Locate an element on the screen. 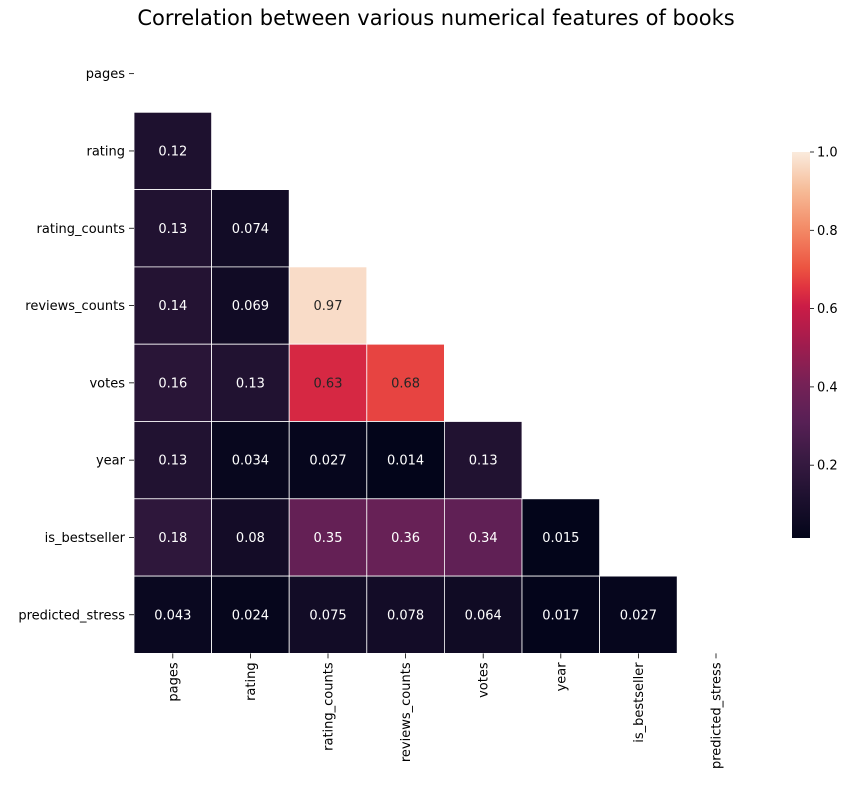  cell-value-label: 0.075 is located at coordinates (327, 615).